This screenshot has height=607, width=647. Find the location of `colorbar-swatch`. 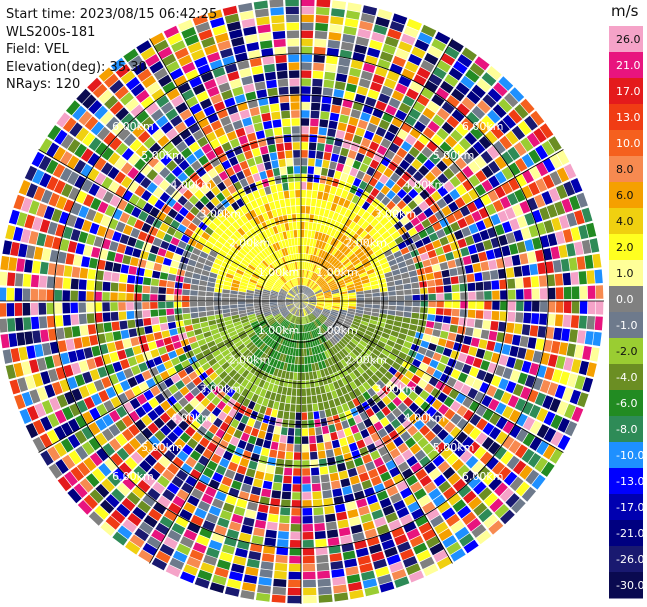

colorbar-swatch is located at coordinates (626, 481).